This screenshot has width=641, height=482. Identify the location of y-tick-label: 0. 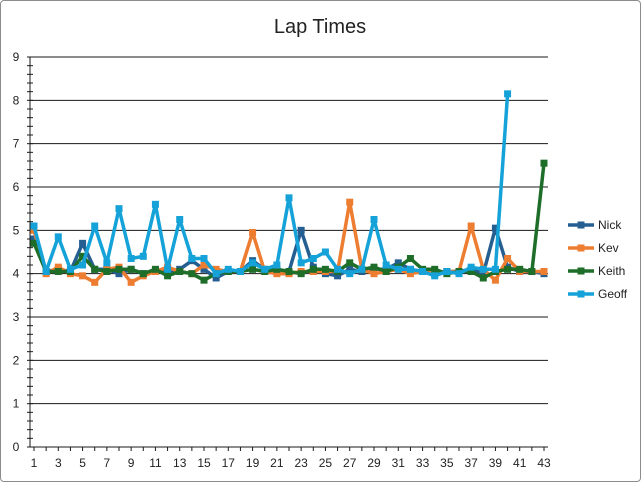
(16, 447).